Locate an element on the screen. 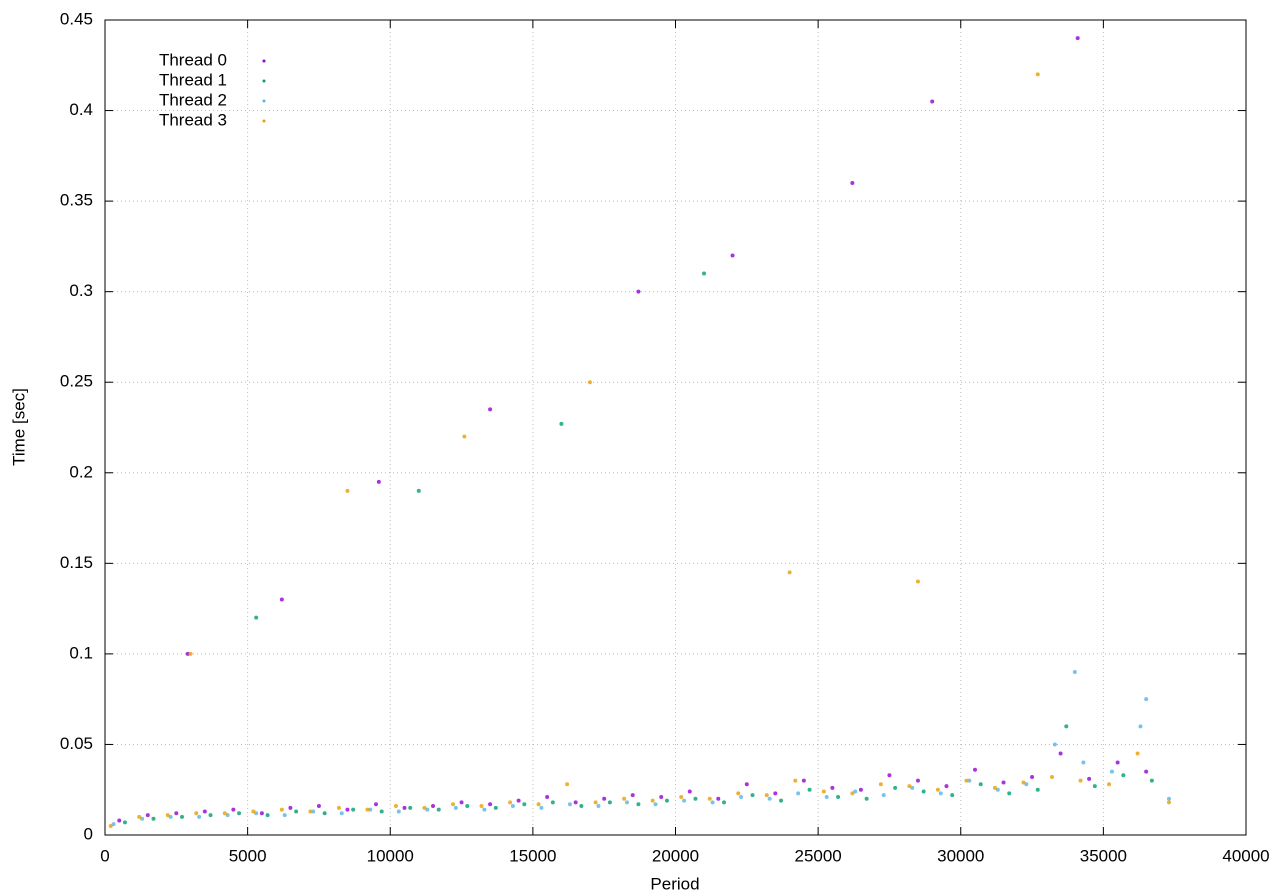 The image size is (1280, 896). x-tick-label: 20000 is located at coordinates (675, 855).